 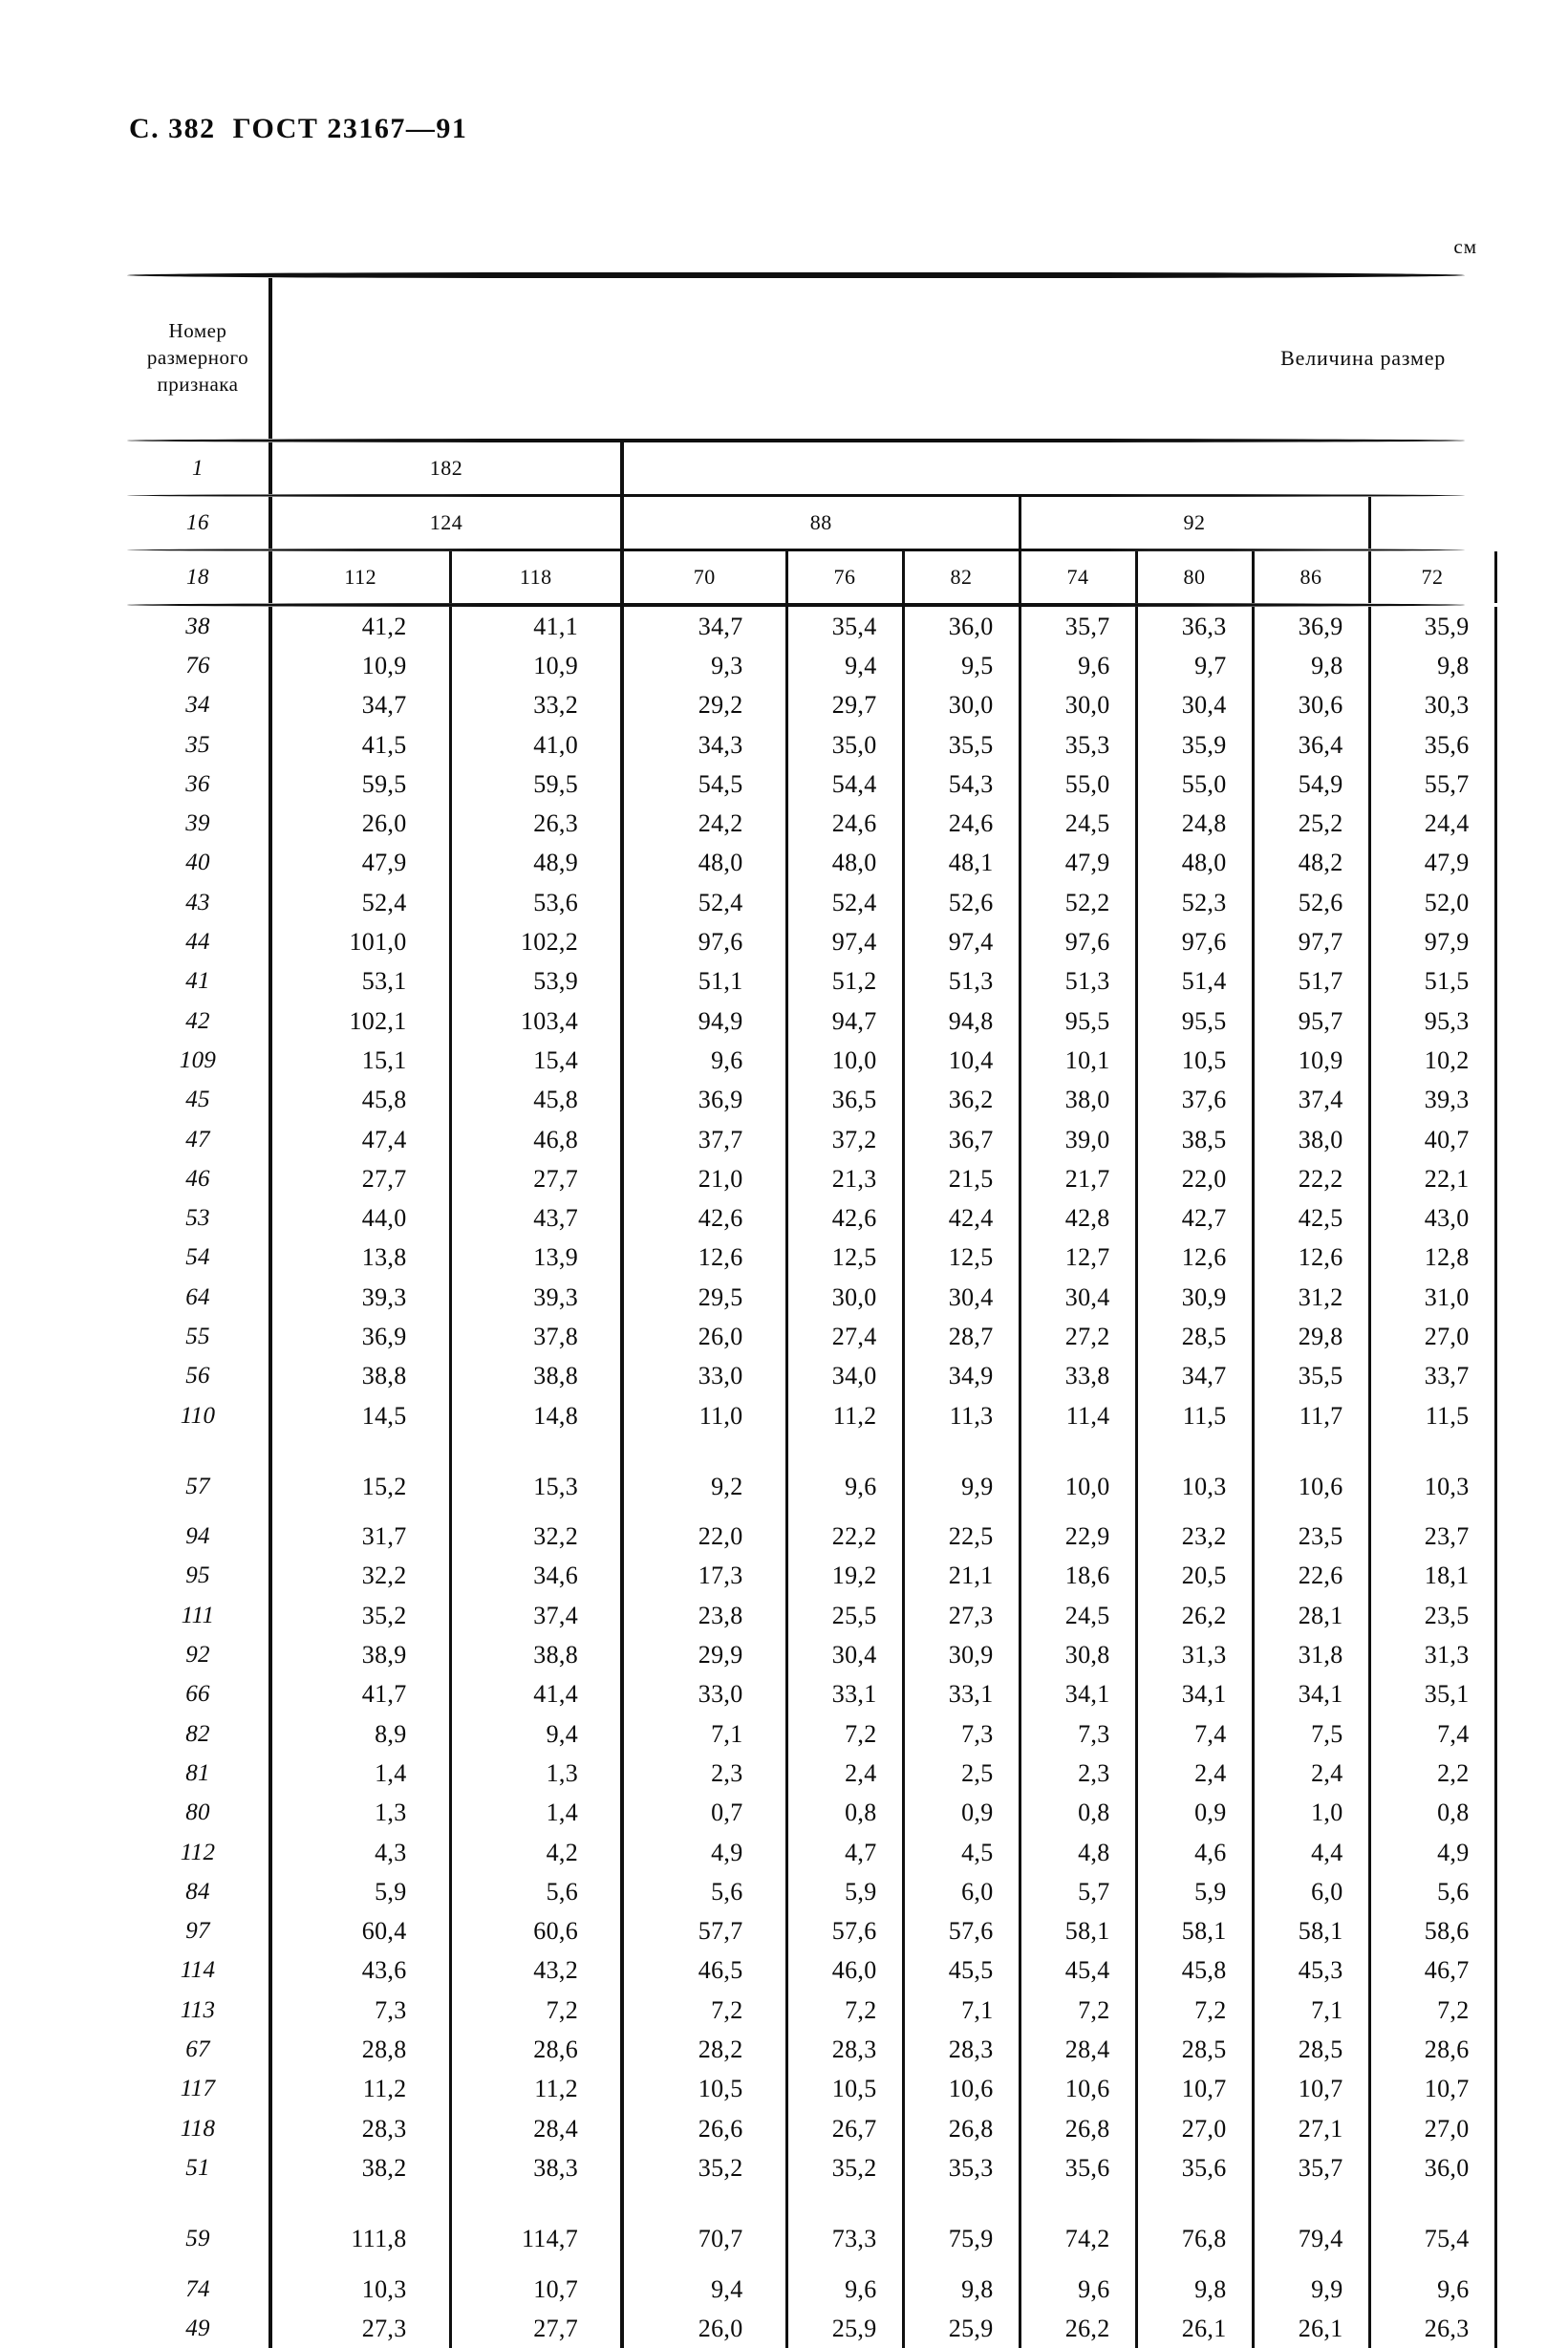 I want to click on table-row: 109 15,1 15,4 9,6 10,0 10,4 10,1 10,5 10,9 10,2, so click(x=812, y=1061).